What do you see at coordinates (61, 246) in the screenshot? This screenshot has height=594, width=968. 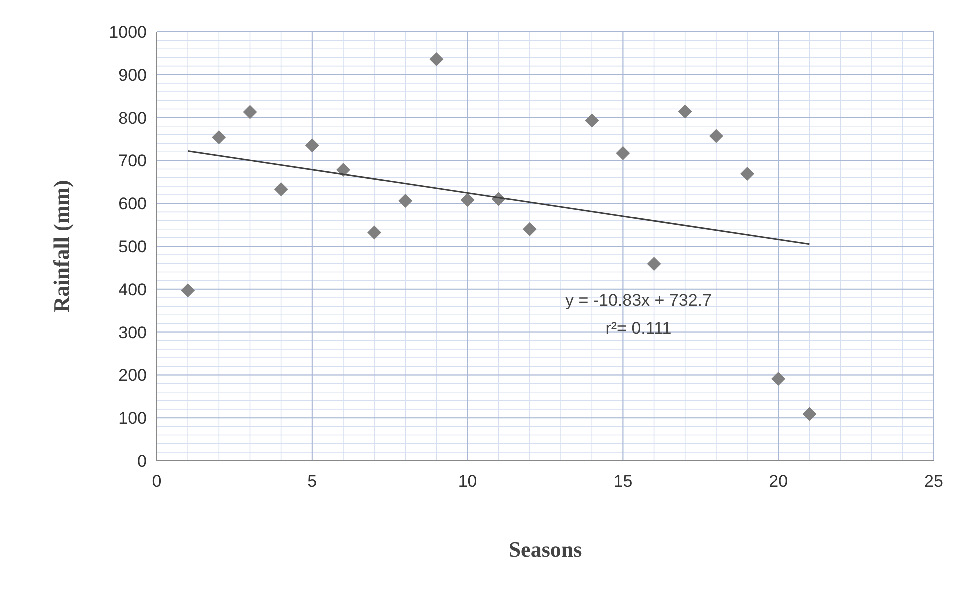 I see `y-axis-title: Rainfall (mm)` at bounding box center [61, 246].